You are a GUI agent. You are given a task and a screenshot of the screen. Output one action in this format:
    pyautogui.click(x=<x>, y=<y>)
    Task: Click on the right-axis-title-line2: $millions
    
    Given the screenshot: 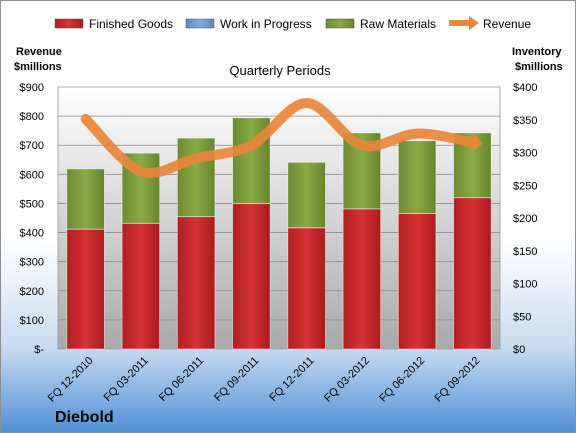 What is the action you would take?
    pyautogui.click(x=539, y=67)
    